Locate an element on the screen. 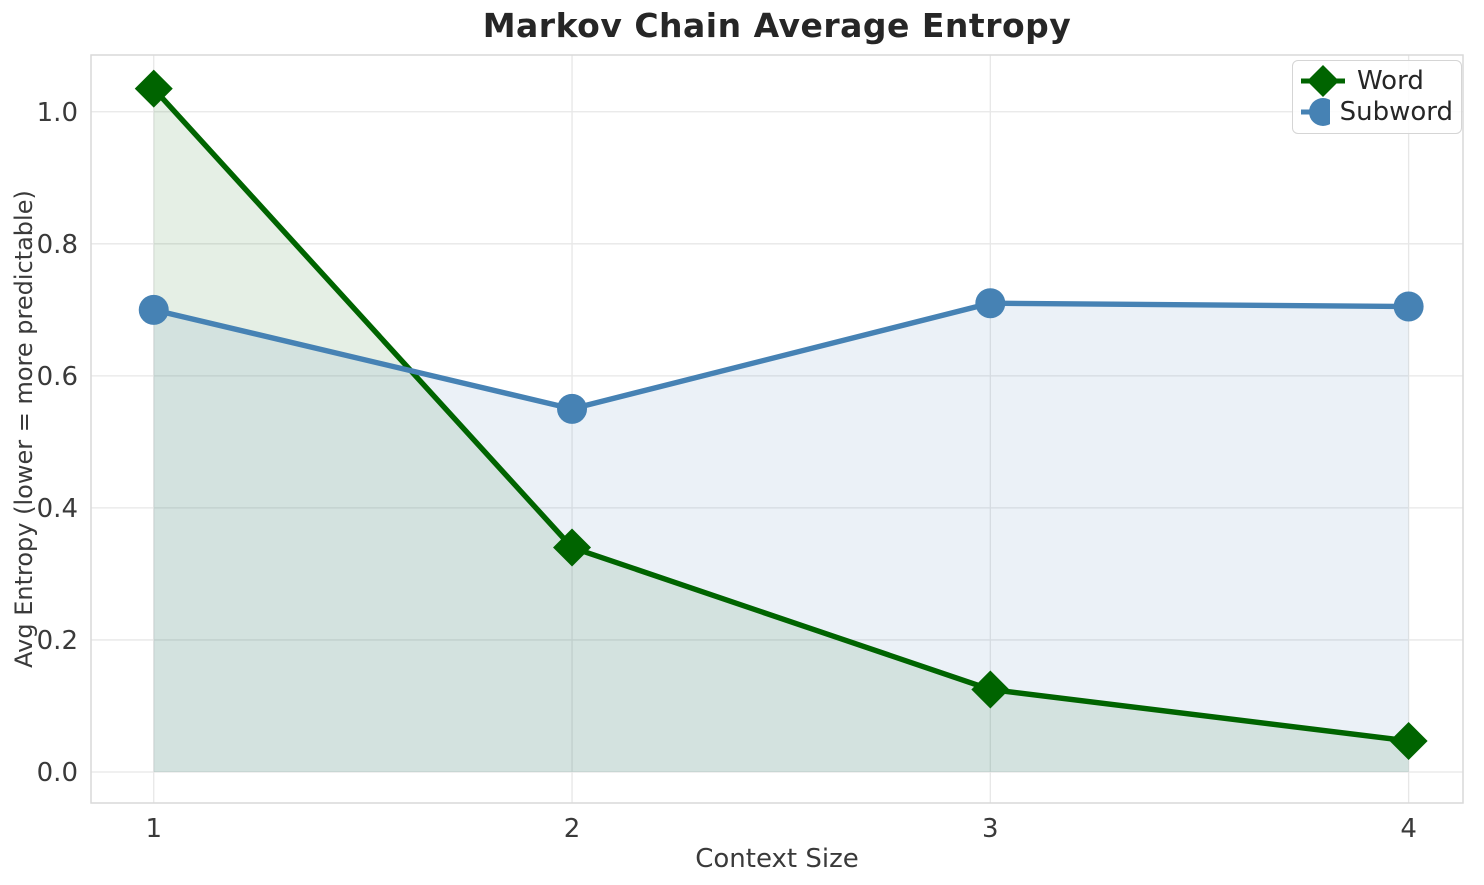 The image size is (1484, 885). chart-title: Markov Chain Average Entropy is located at coordinates (777, 25).